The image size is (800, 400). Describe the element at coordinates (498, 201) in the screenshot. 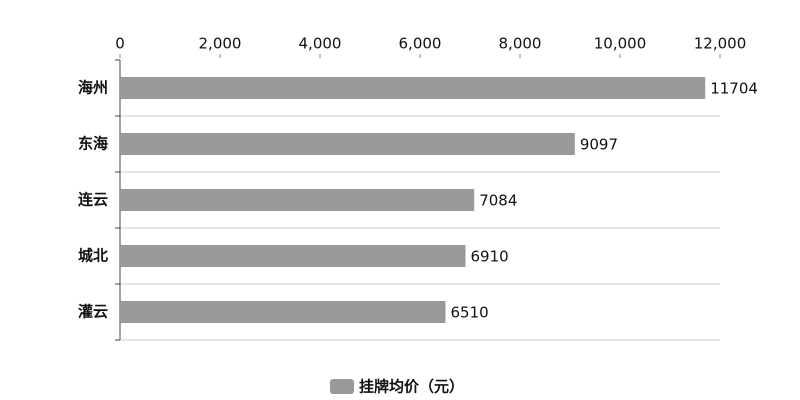

I see `value-label: 7084` at that location.